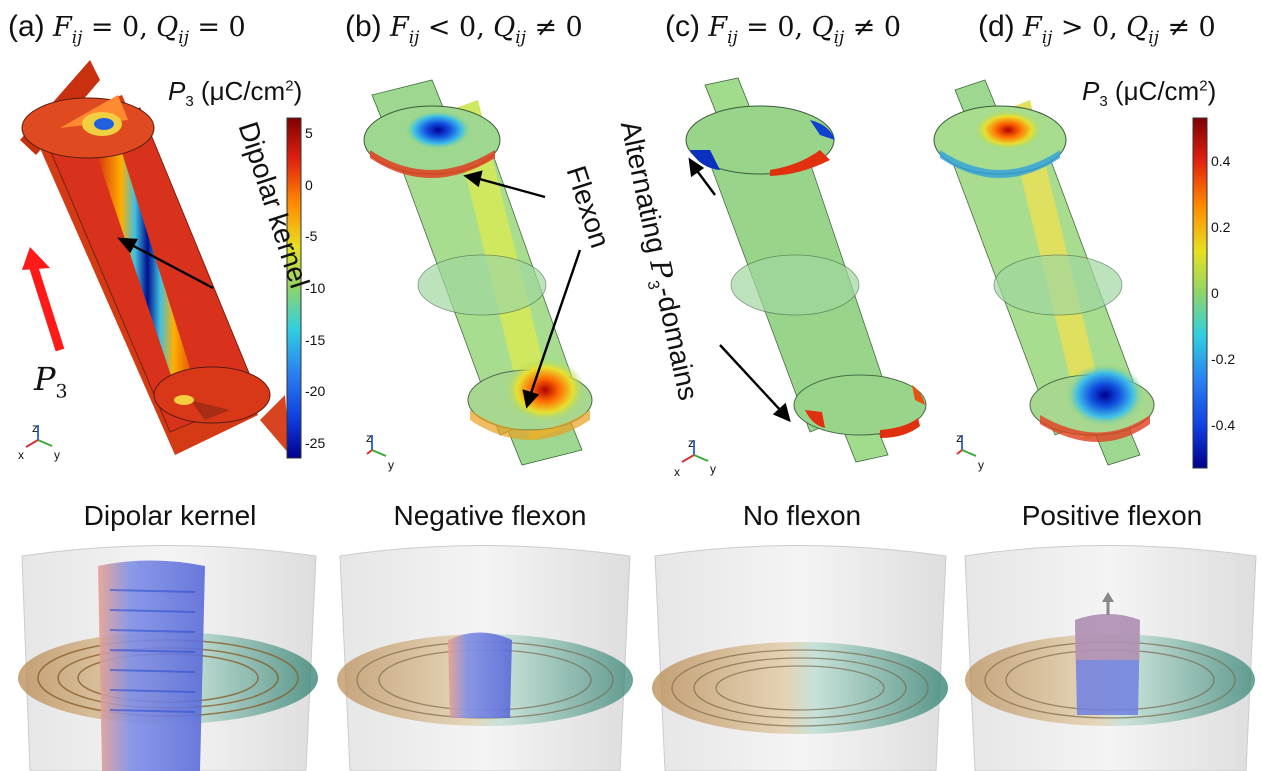 The image size is (1261, 771). What do you see at coordinates (691, 443) in the screenshot?
I see `axis-z-label-c: z` at bounding box center [691, 443].